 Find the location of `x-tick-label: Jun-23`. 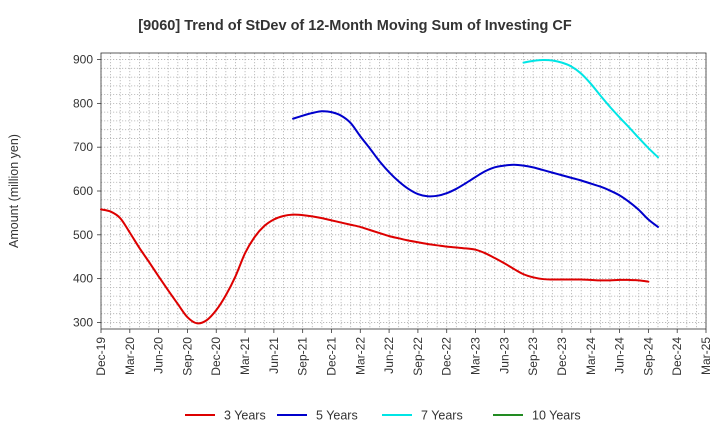

x-tick-label: Jun-23 is located at coordinates (504, 355).